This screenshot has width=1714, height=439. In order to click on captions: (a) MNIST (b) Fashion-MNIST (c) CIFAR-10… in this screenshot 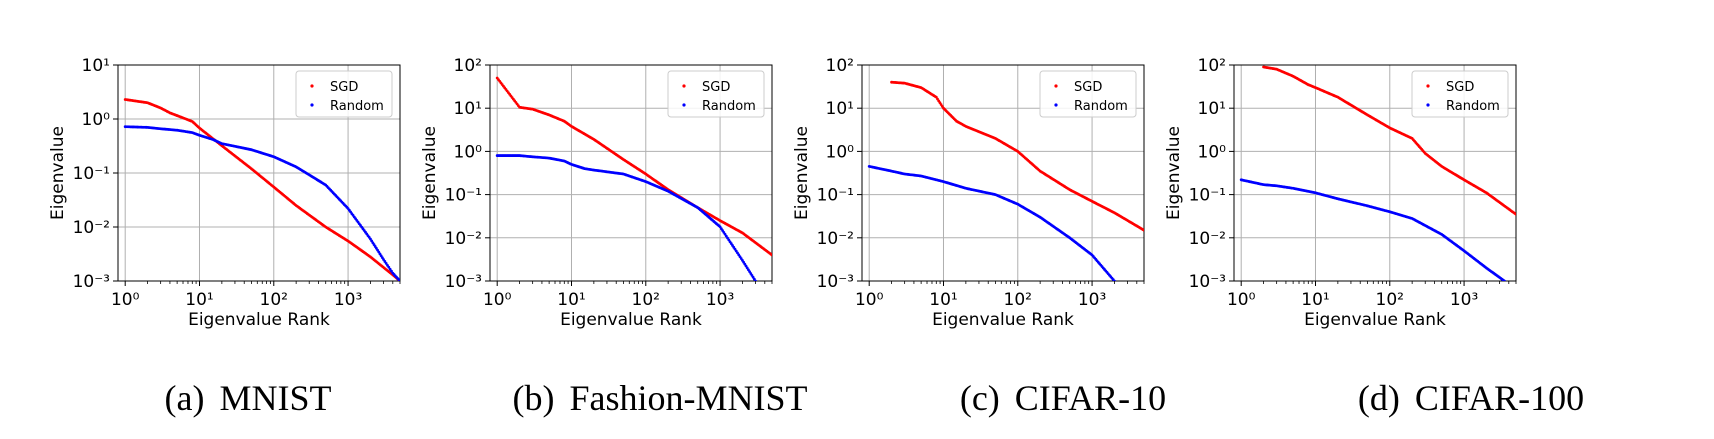, I will do `click(875, 398)`.